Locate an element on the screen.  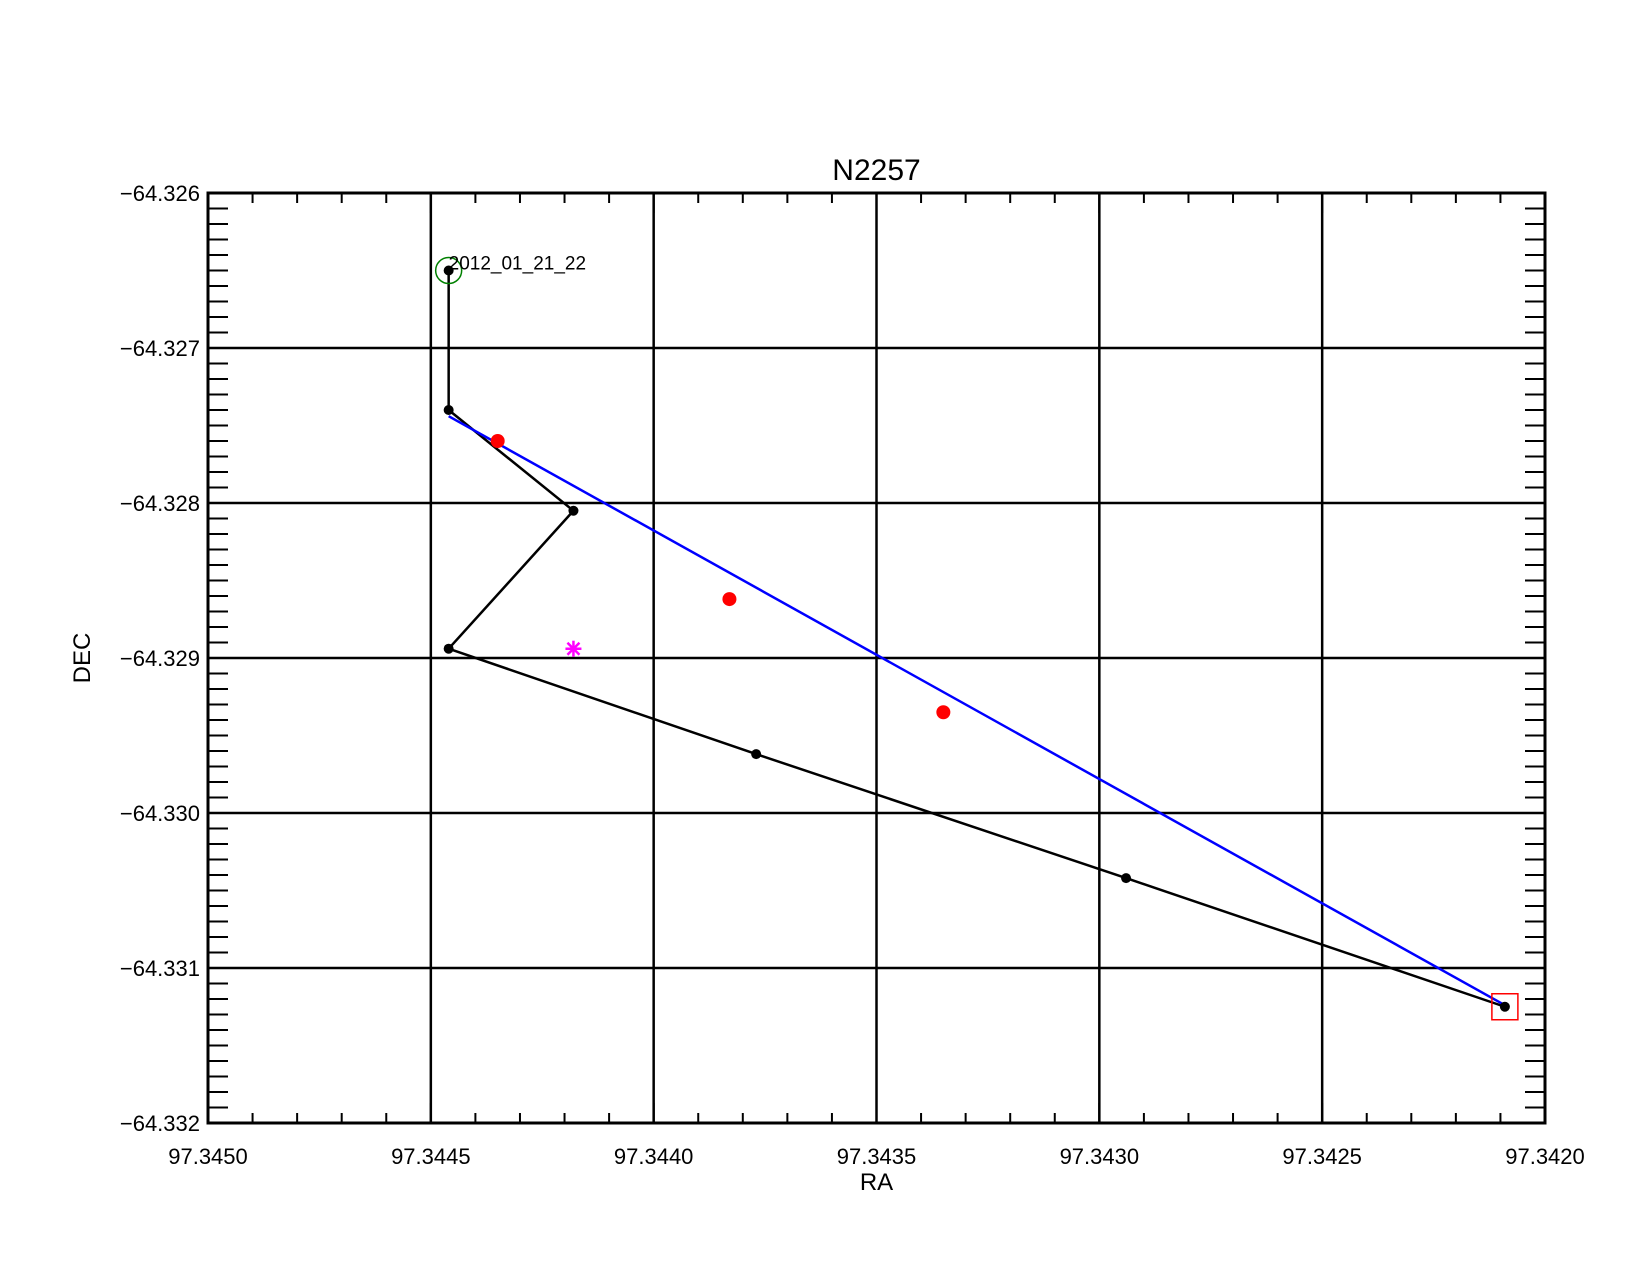
y-tick-label: −64.326 is located at coordinates (160, 193).